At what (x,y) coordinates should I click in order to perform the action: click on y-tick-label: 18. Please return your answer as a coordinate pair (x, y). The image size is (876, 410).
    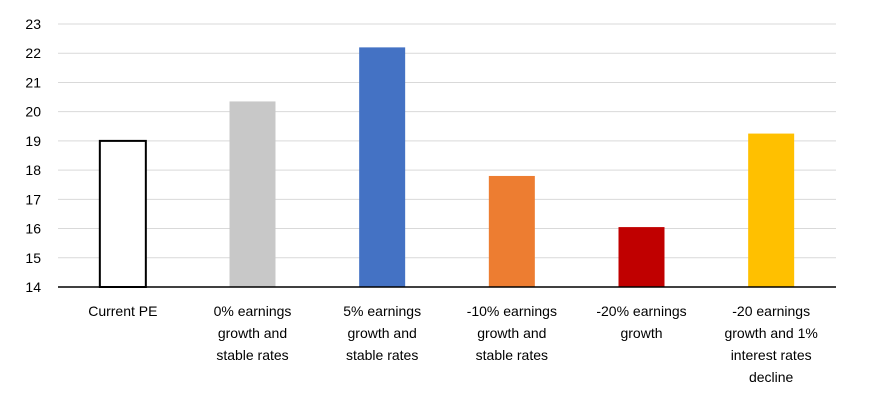
    Looking at the image, I should click on (33, 170).